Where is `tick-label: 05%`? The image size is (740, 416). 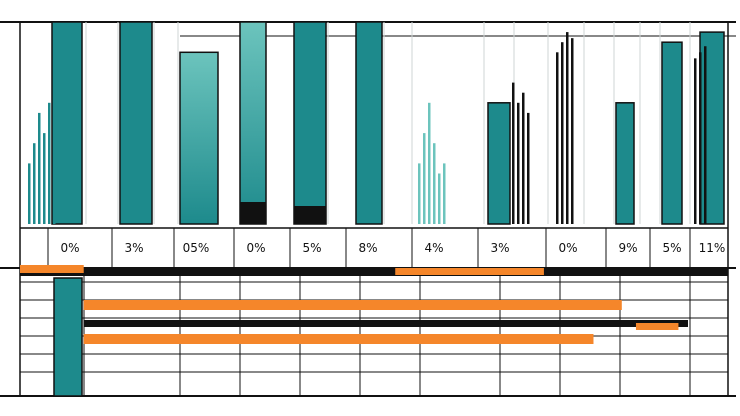
tick-label: 05% is located at coordinates (196, 248).